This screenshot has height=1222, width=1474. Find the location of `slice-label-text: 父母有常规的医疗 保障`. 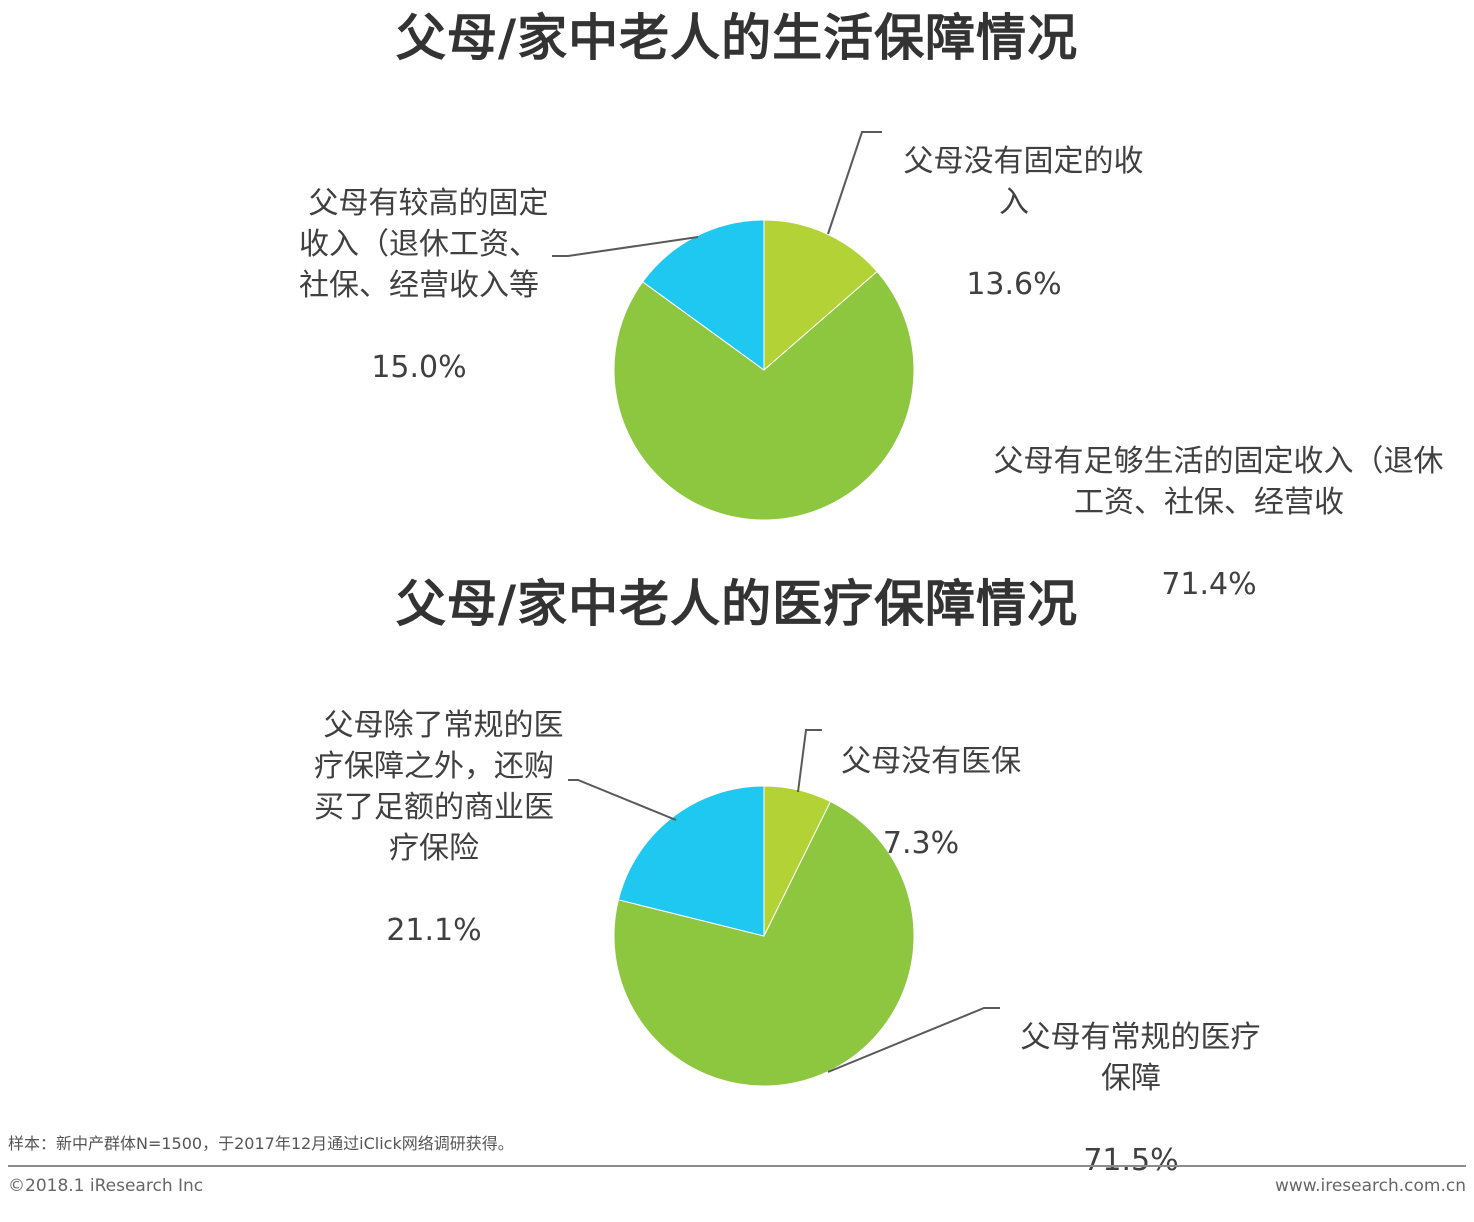

slice-label-text: 父母有常规的医疗 保障 is located at coordinates (1140, 1058).